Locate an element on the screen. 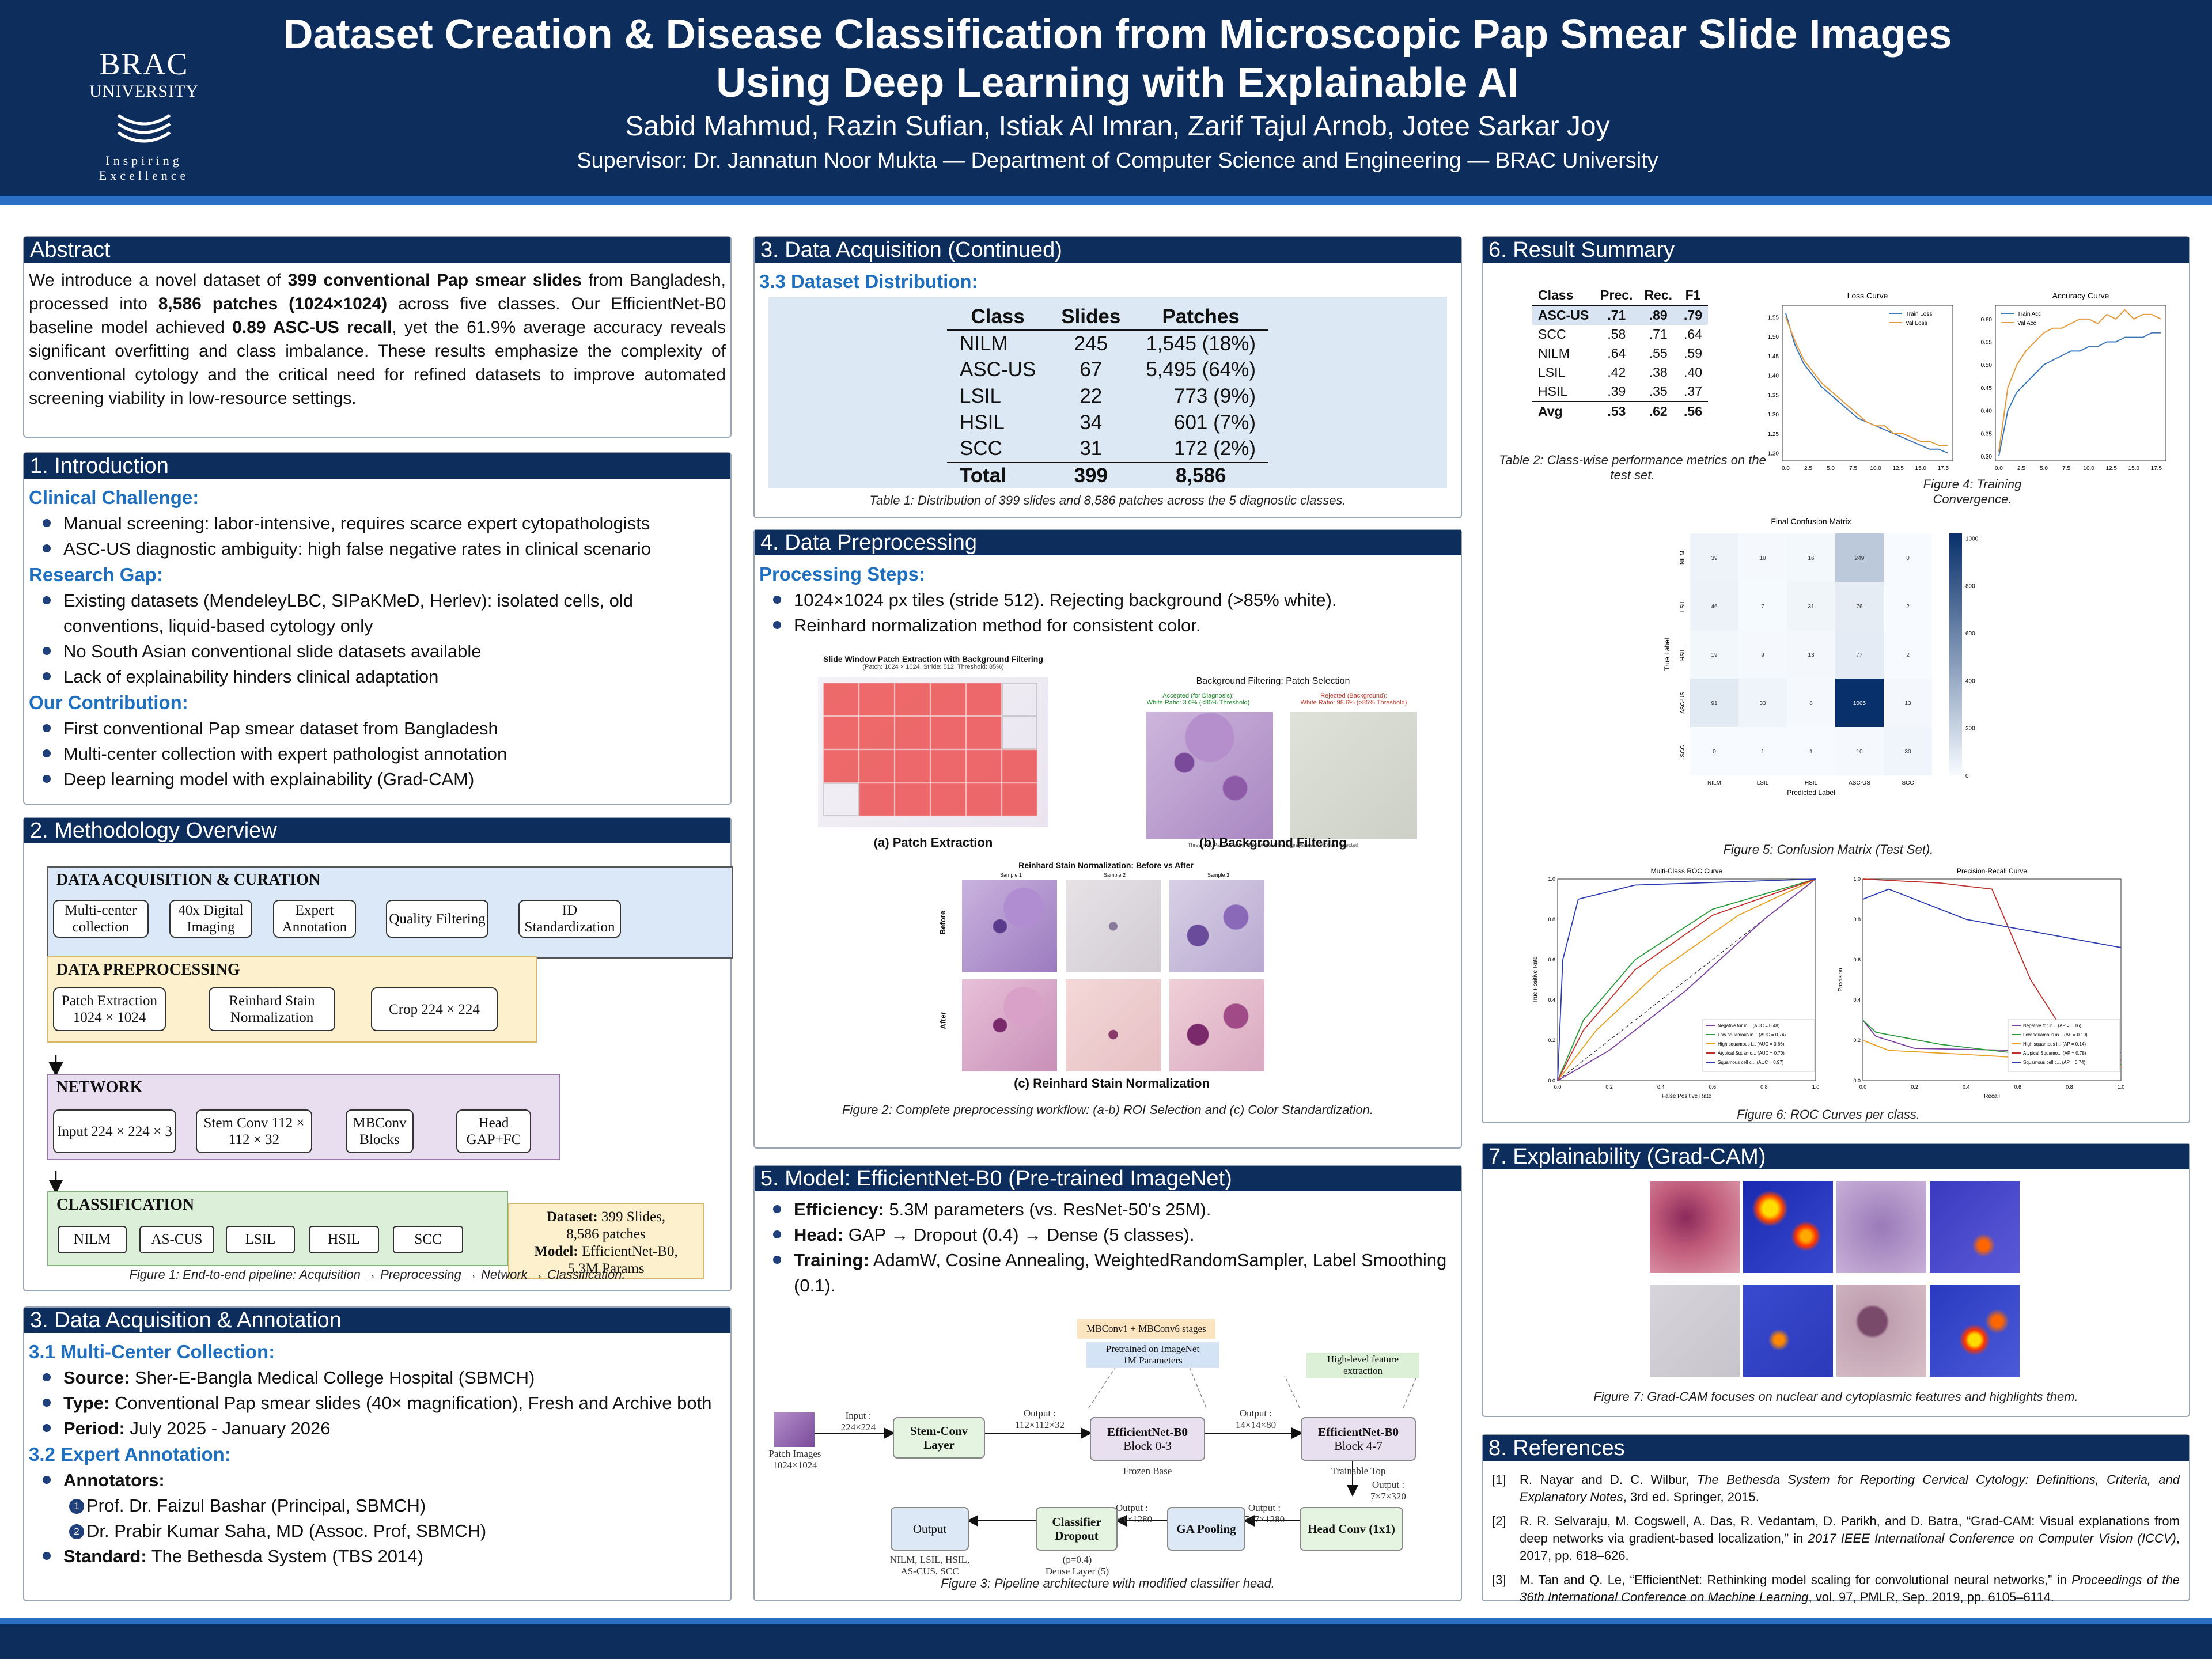 The height and width of the screenshot is (1659, 2212). curve is located at coordinates (1686, 979).